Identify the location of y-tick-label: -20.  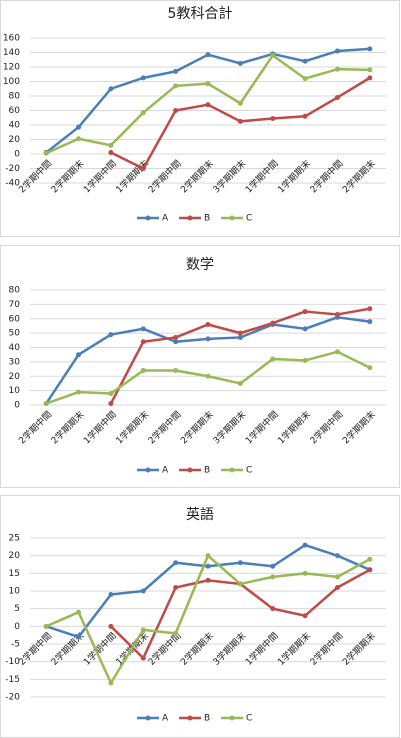
(12, 698).